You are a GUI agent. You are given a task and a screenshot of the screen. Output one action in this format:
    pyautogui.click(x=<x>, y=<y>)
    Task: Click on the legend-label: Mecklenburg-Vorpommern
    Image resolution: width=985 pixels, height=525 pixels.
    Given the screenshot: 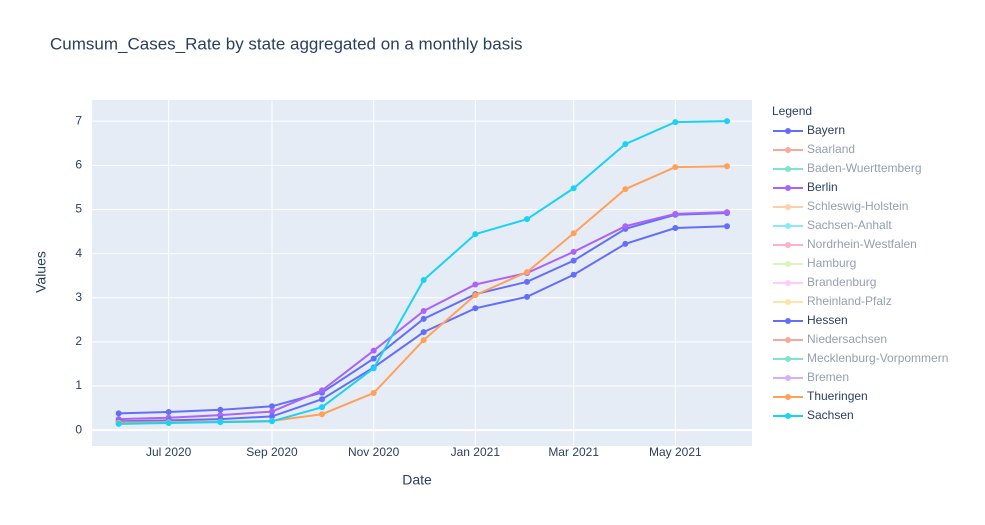 What is the action you would take?
    pyautogui.click(x=877, y=358)
    